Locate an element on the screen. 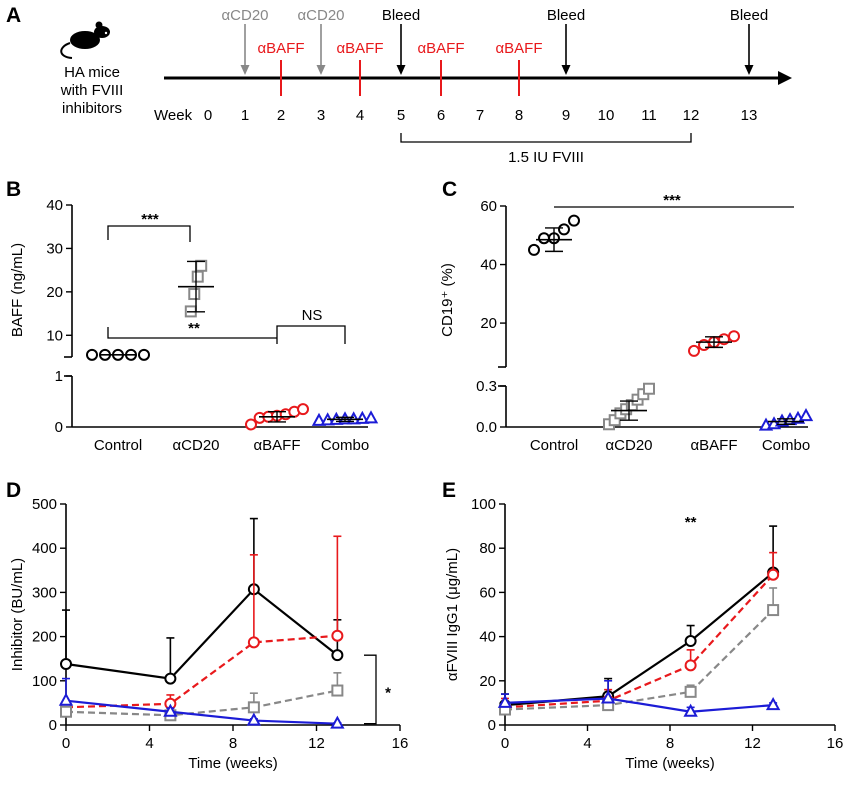 The width and height of the screenshot is (850, 790). y-axis-label: BAFF (ng/mL) is located at coordinates (17, 290).